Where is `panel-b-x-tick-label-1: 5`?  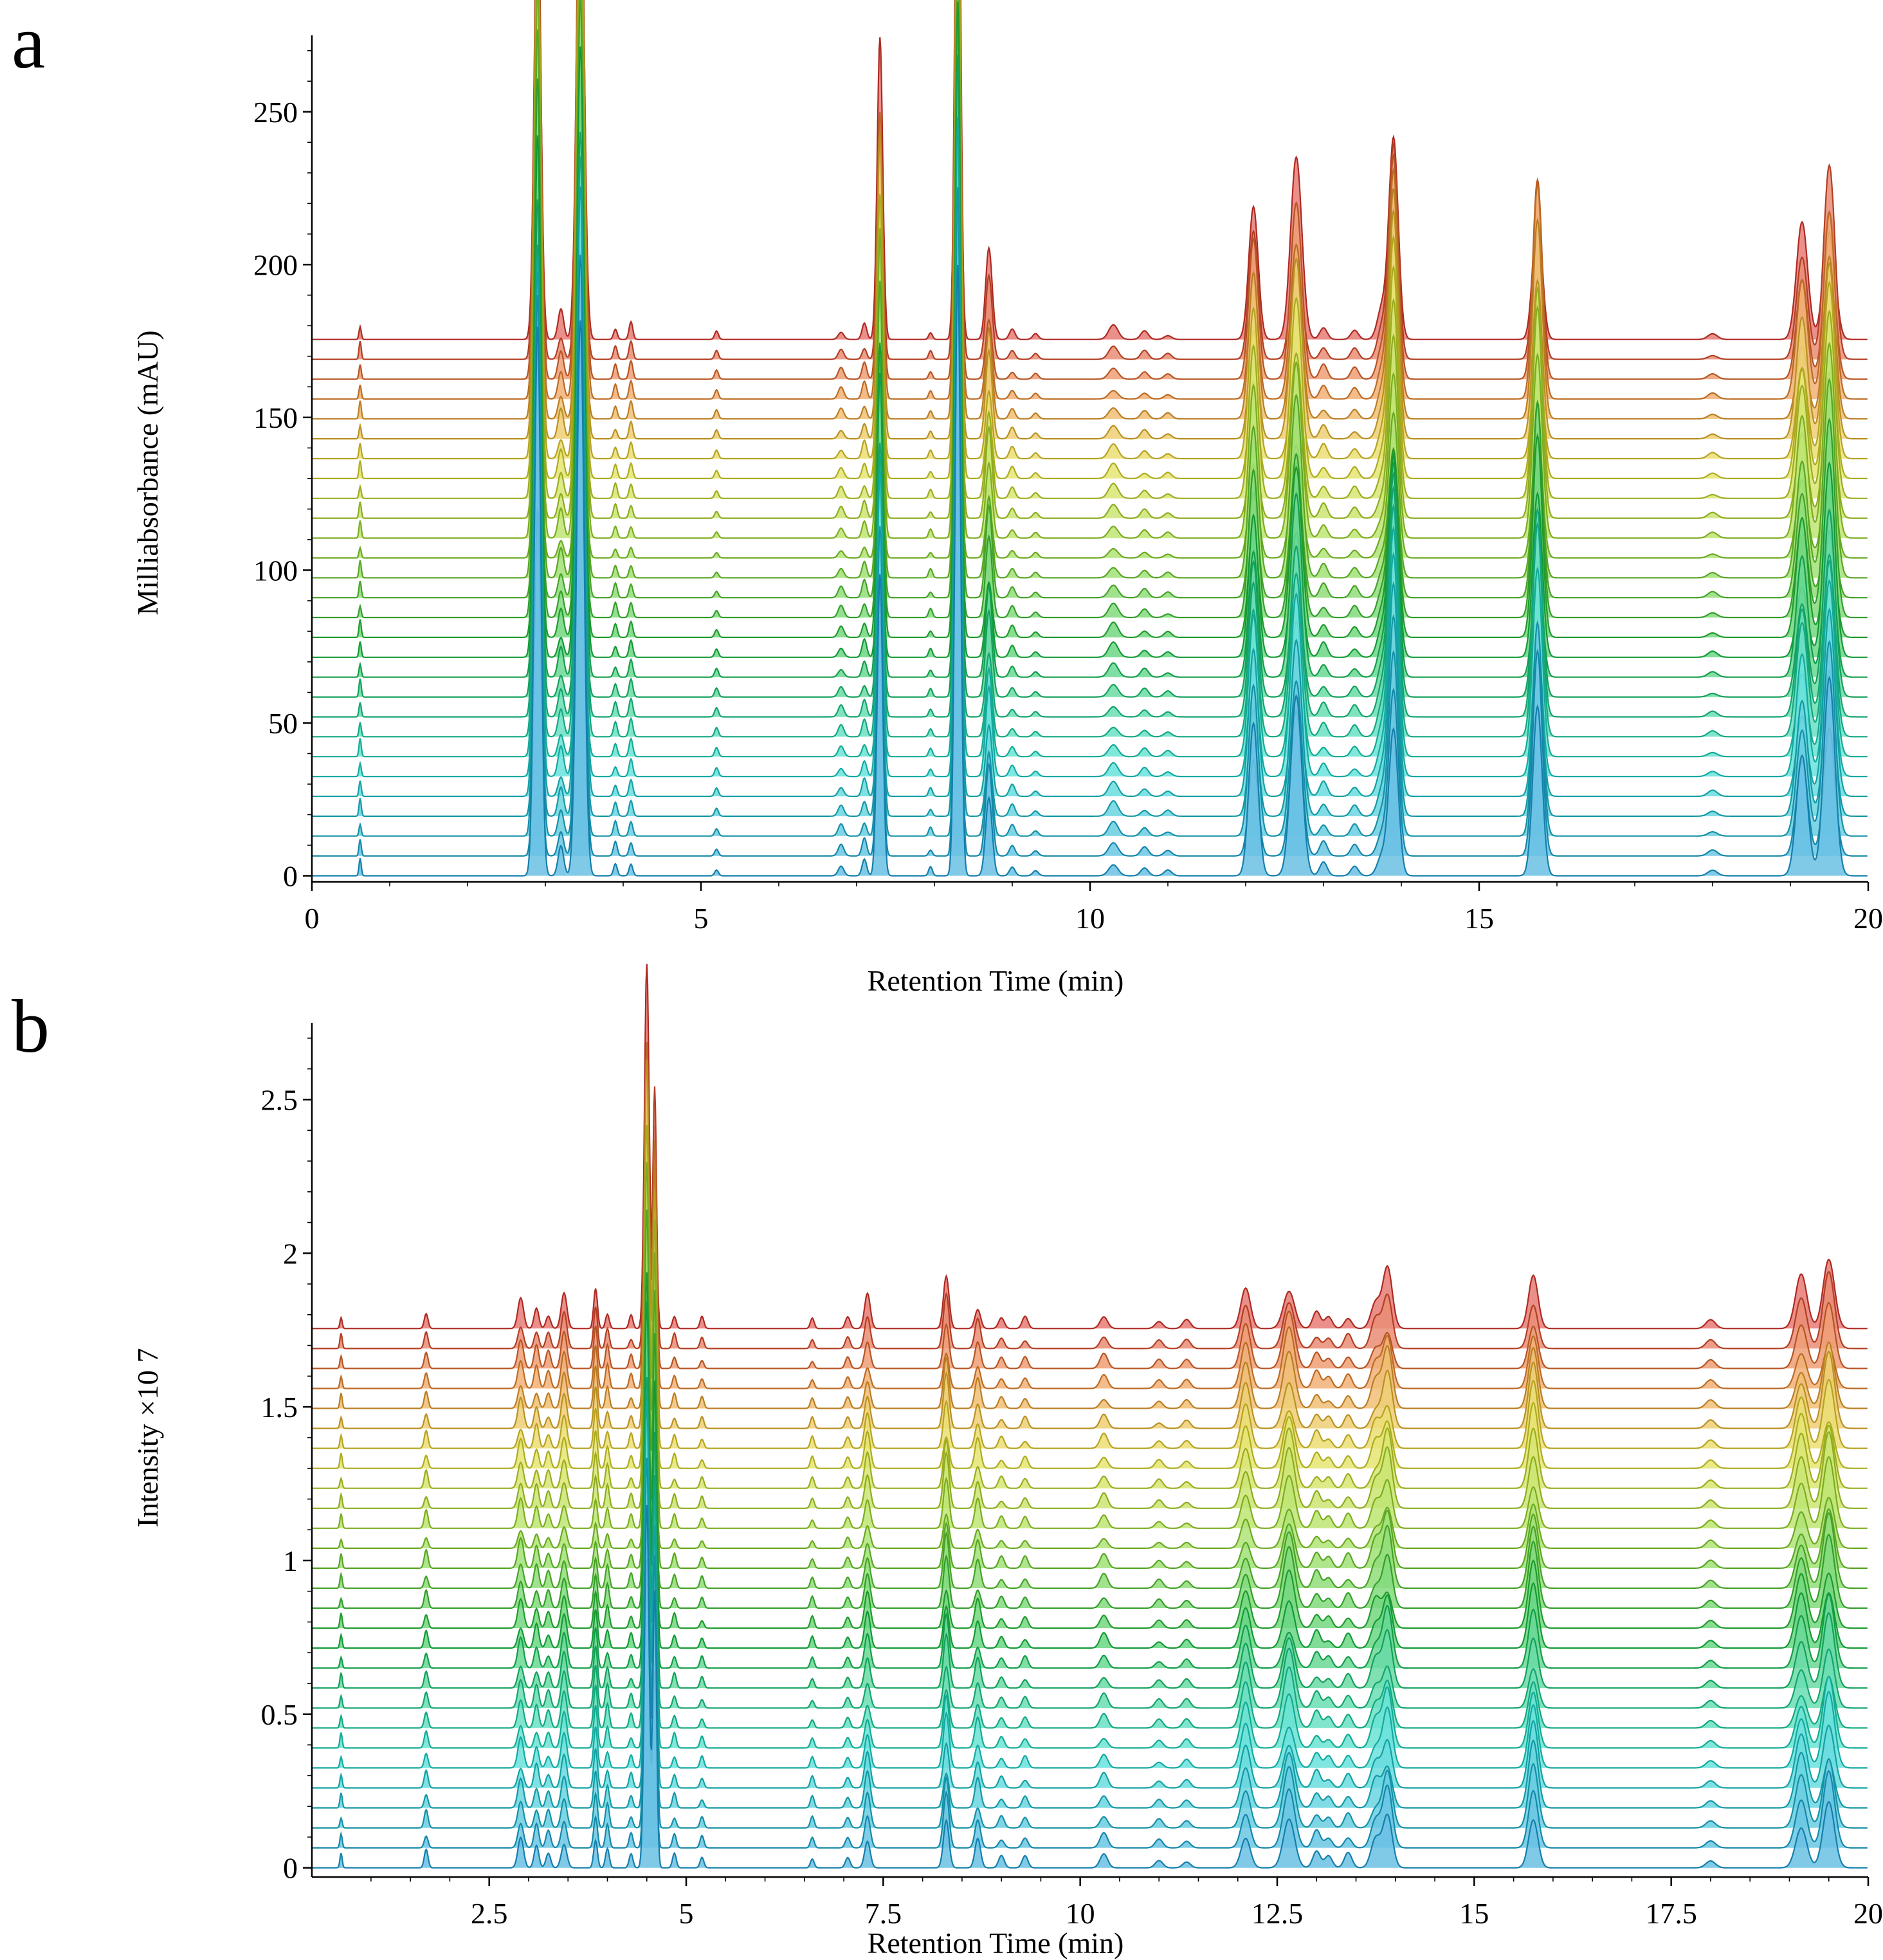
panel-b-x-tick-label-1: 5 is located at coordinates (686, 1913).